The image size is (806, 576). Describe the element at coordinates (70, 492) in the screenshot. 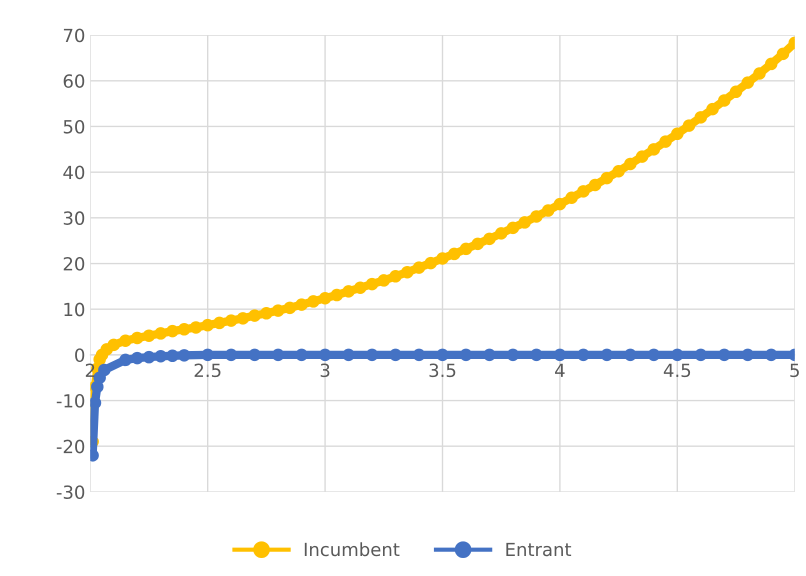

I see `y-tick-label: -30` at that location.